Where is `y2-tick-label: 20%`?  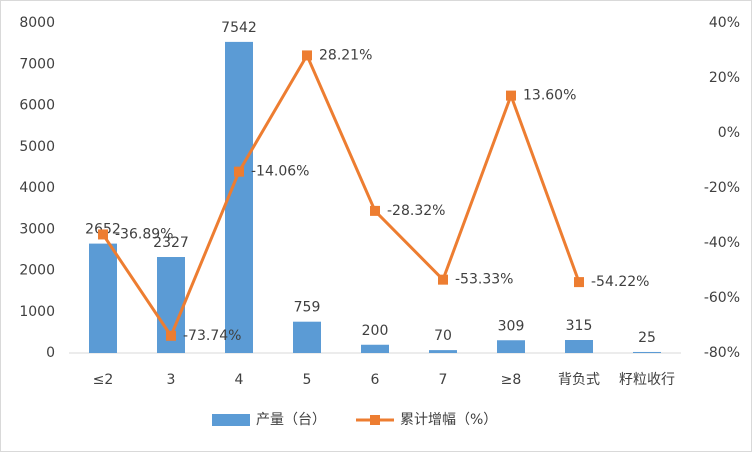
y2-tick-label: 20% is located at coordinates (724, 78).